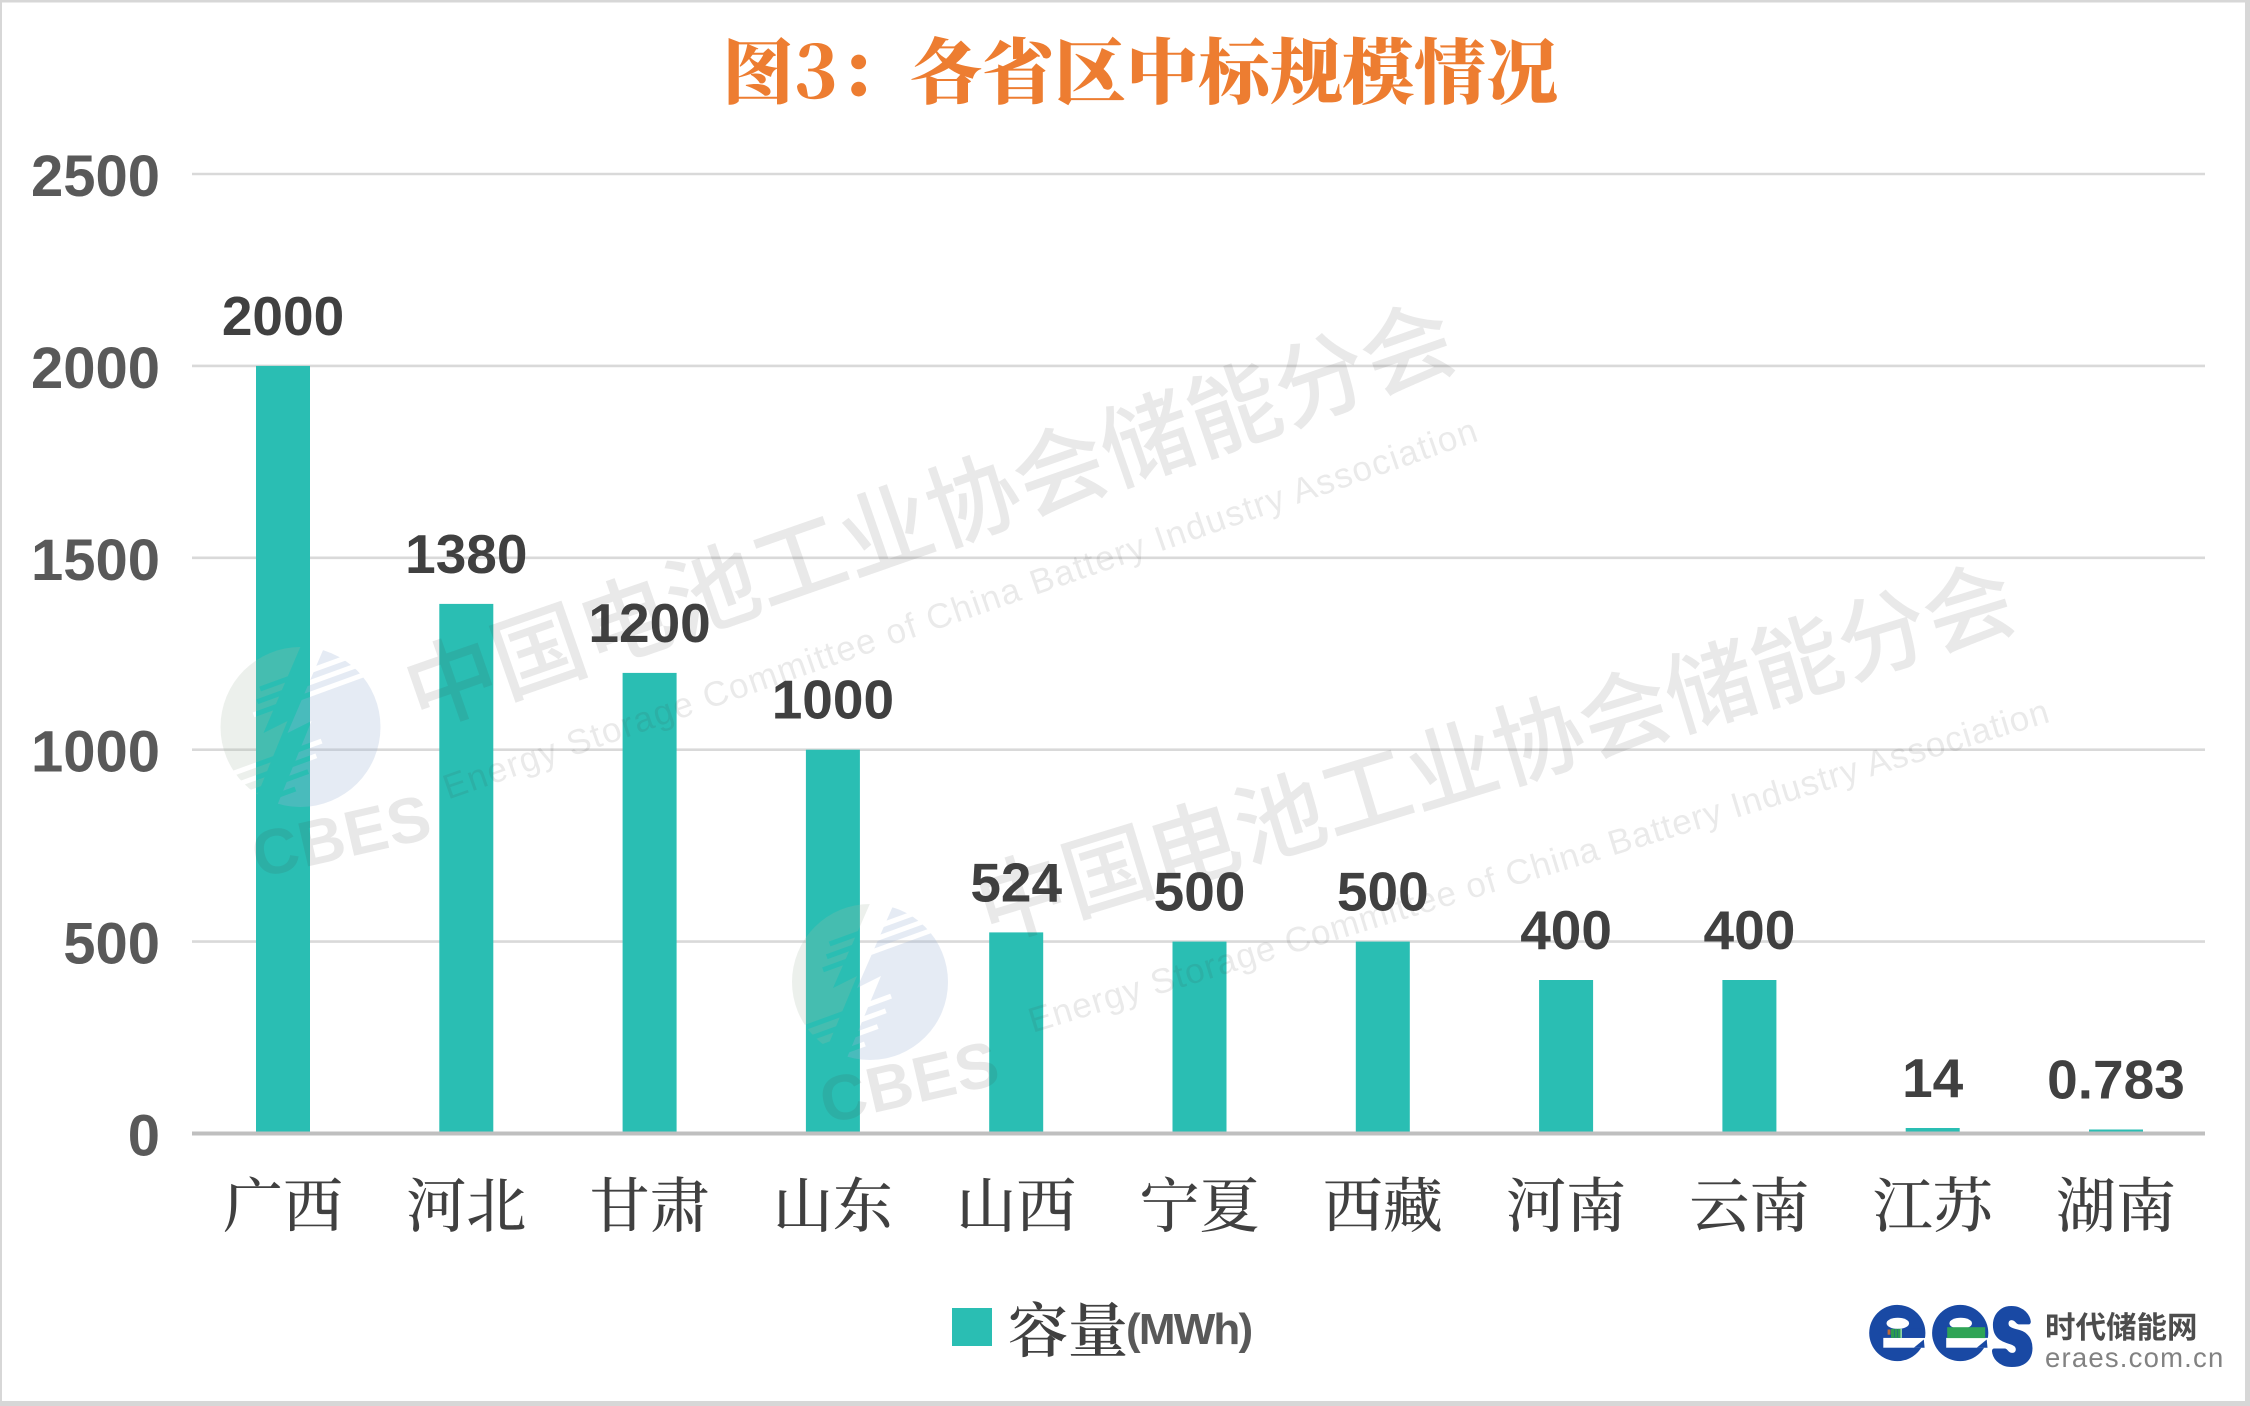  Describe the element at coordinates (1016, 882) in the screenshot. I see `svg-text: 524` at that location.